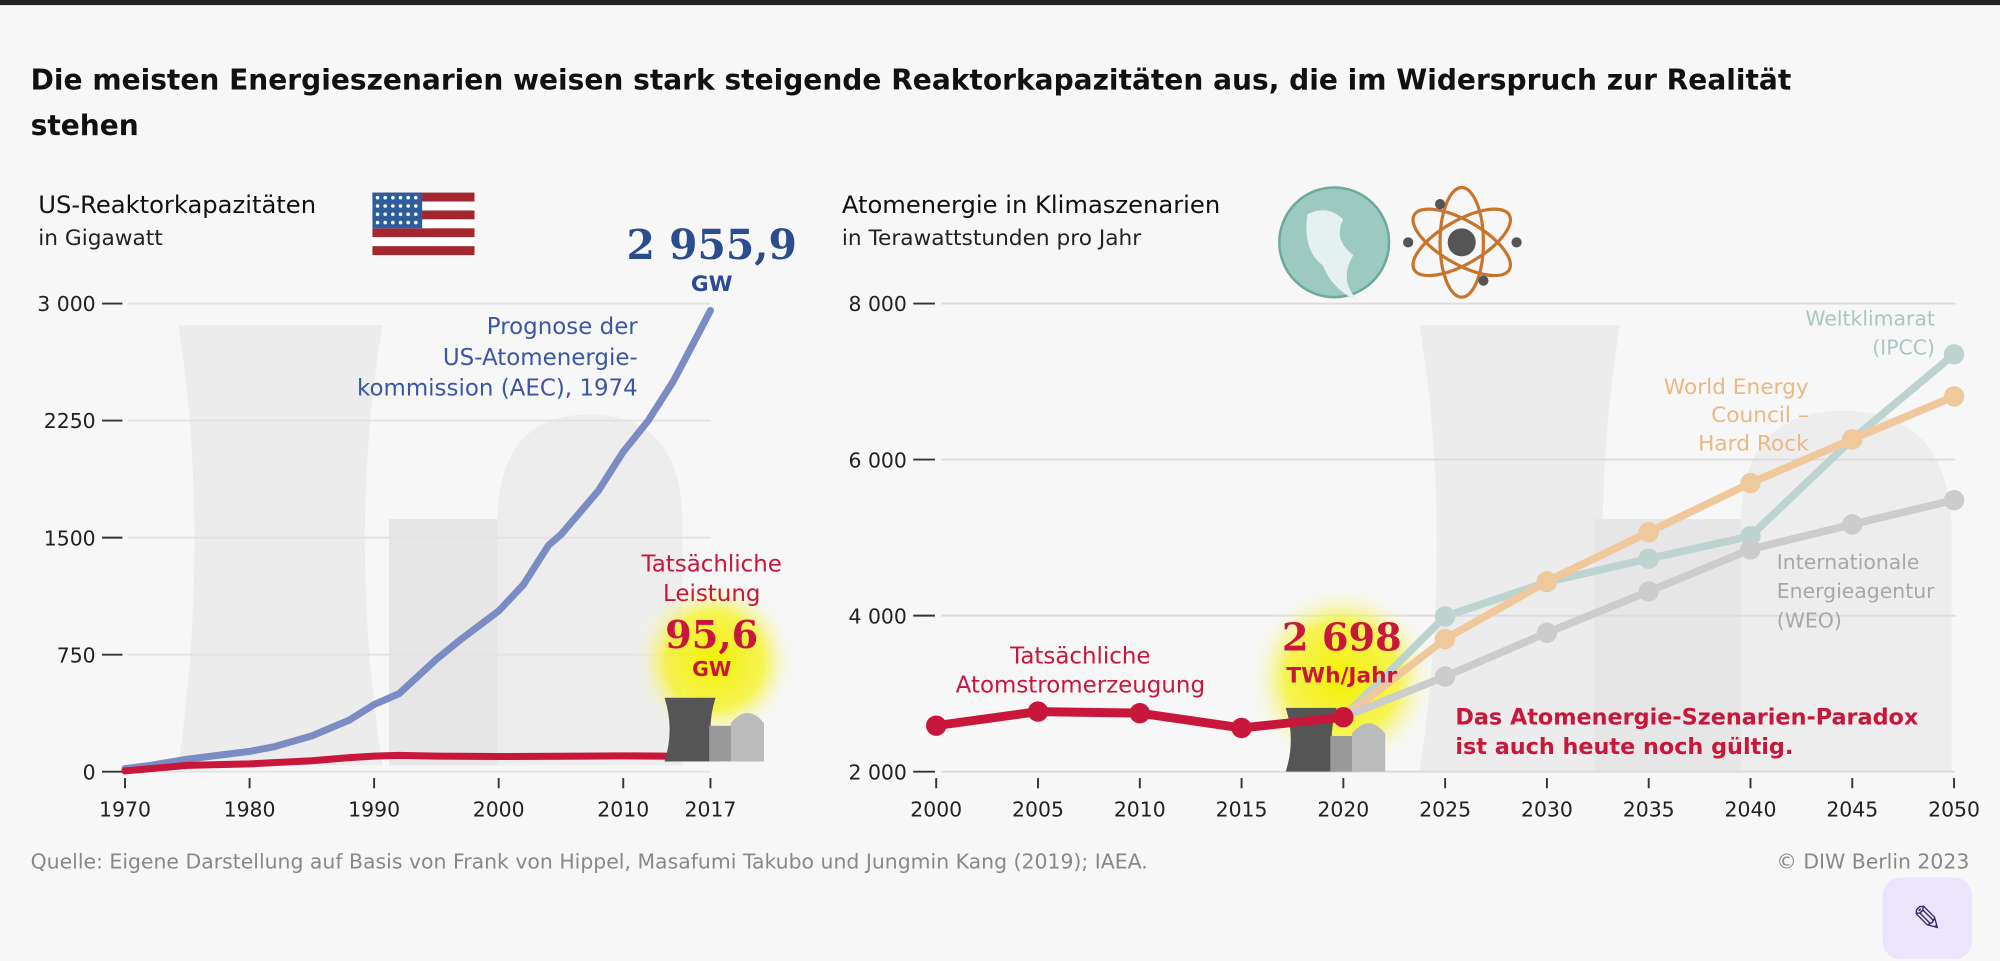  I want to click on right-ytick-label: 4 000, so click(878, 616).